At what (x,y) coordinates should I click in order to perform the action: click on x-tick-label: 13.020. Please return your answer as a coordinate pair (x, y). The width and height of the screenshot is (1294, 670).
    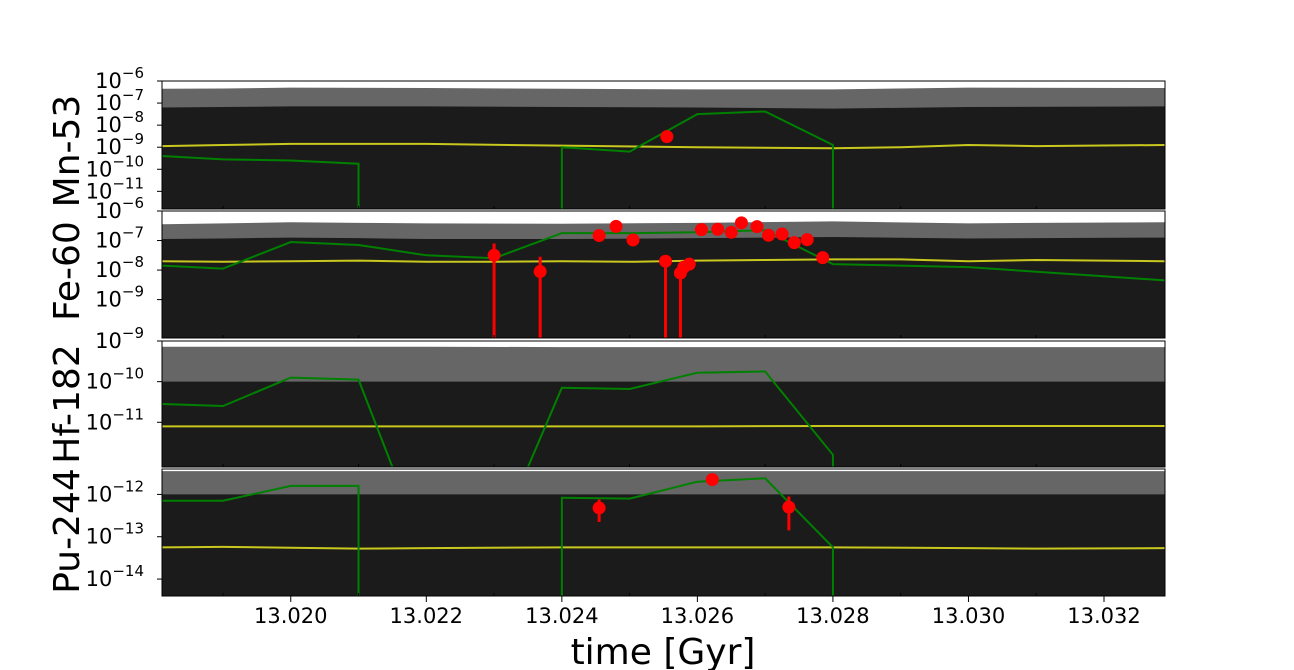
    Looking at the image, I should click on (290, 616).